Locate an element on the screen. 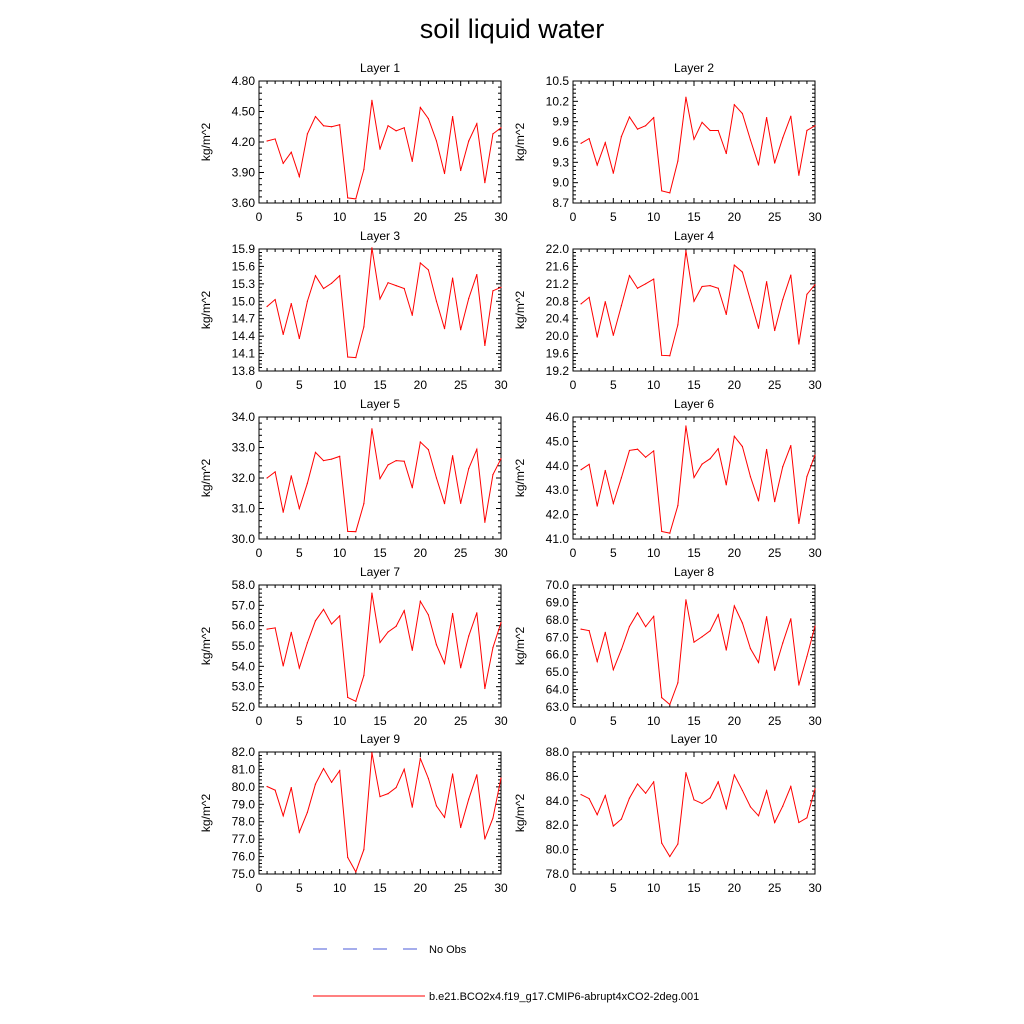 Image resolution: width=1024 pixels, height=1024 pixels. y-axis-label: kg/m^2 is located at coordinates (206, 142).